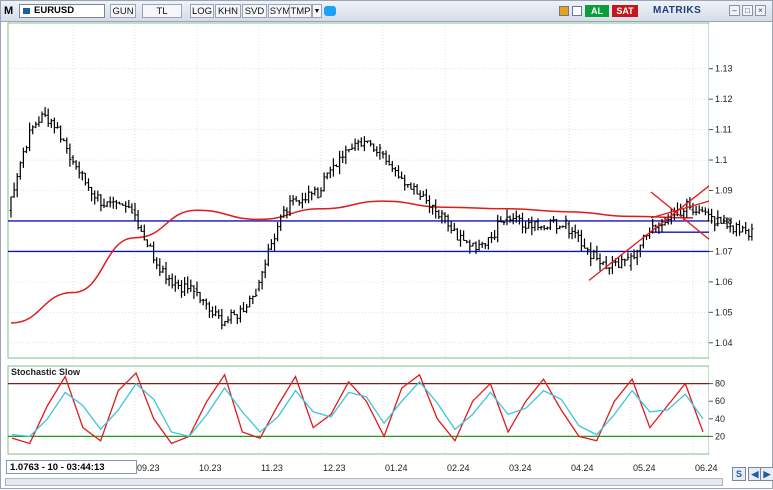 This screenshot has width=773, height=490. What do you see at coordinates (740, 238) in the screenshot?
I see `price-axis` at bounding box center [740, 238].